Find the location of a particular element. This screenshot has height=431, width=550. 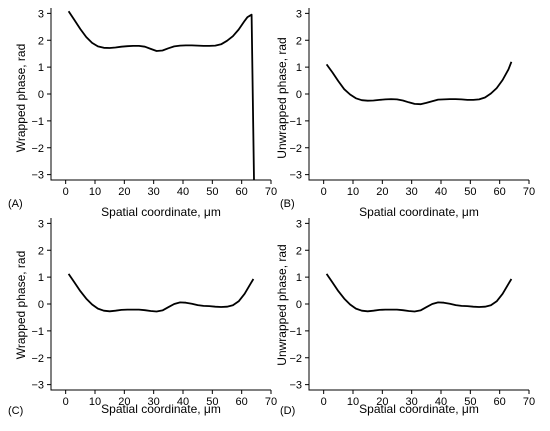

panel-d-xtick-label: 70 is located at coordinates (529, 402).